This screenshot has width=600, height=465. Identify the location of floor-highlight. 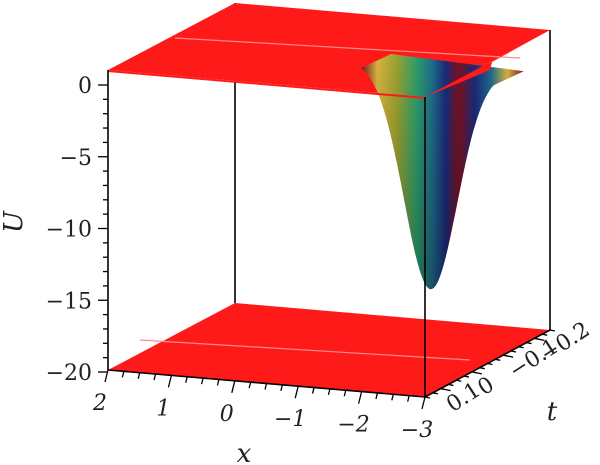
(305, 350).